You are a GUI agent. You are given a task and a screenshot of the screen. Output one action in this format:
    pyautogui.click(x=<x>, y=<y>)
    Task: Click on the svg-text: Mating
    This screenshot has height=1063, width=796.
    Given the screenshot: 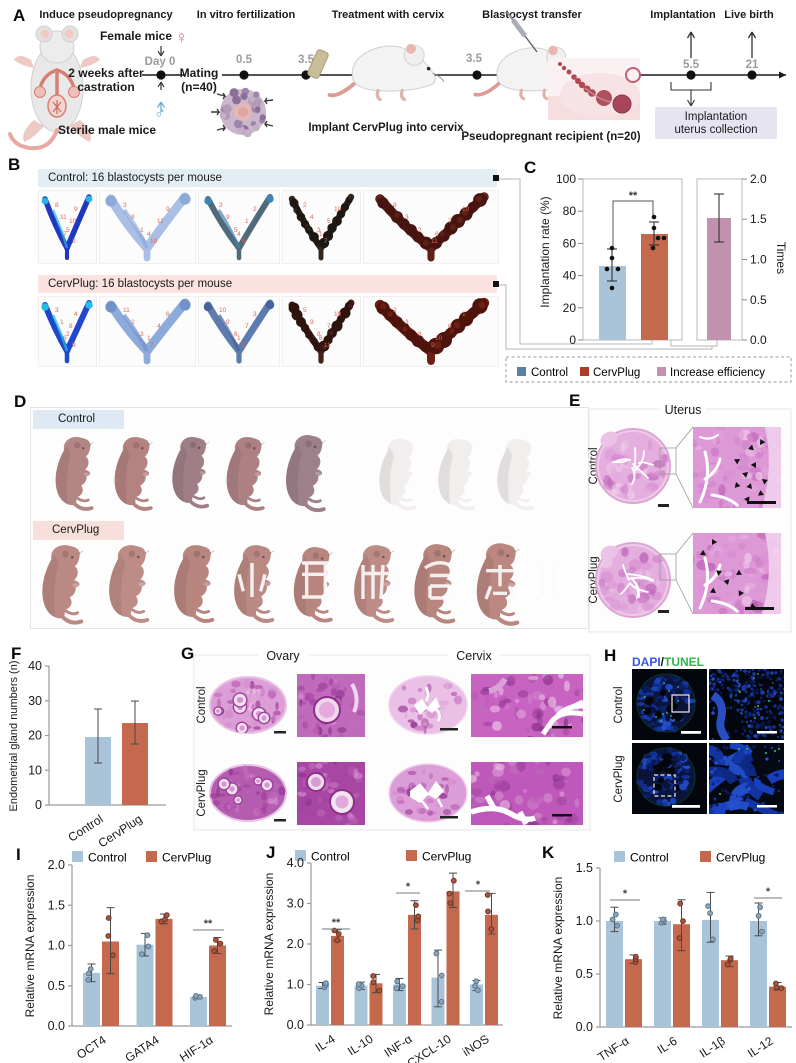 What is the action you would take?
    pyautogui.click(x=199, y=73)
    